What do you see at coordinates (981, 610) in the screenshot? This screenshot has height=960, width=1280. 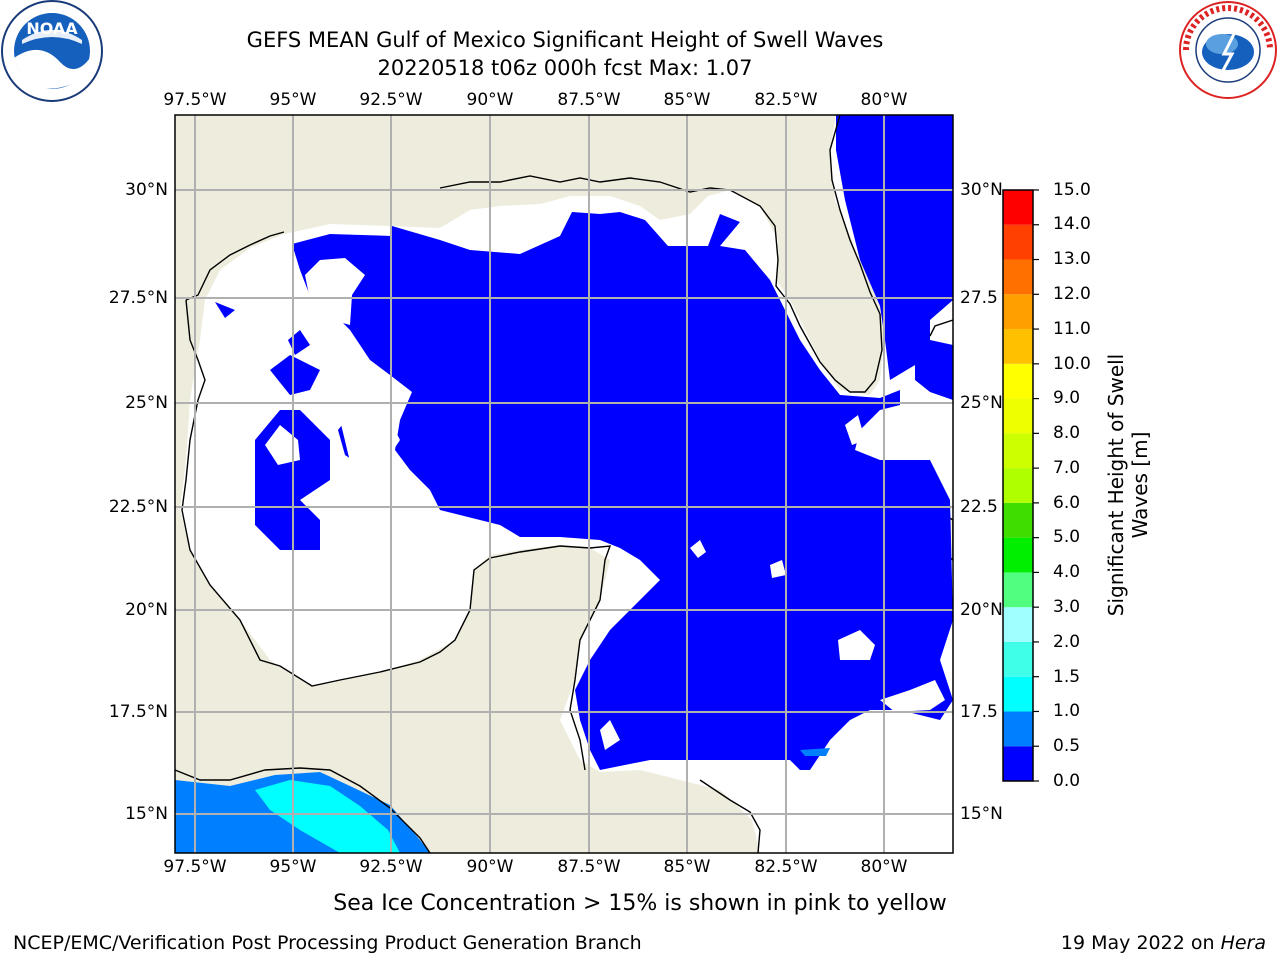 I see `lat-tick-right: 20°N` at bounding box center [981, 610].